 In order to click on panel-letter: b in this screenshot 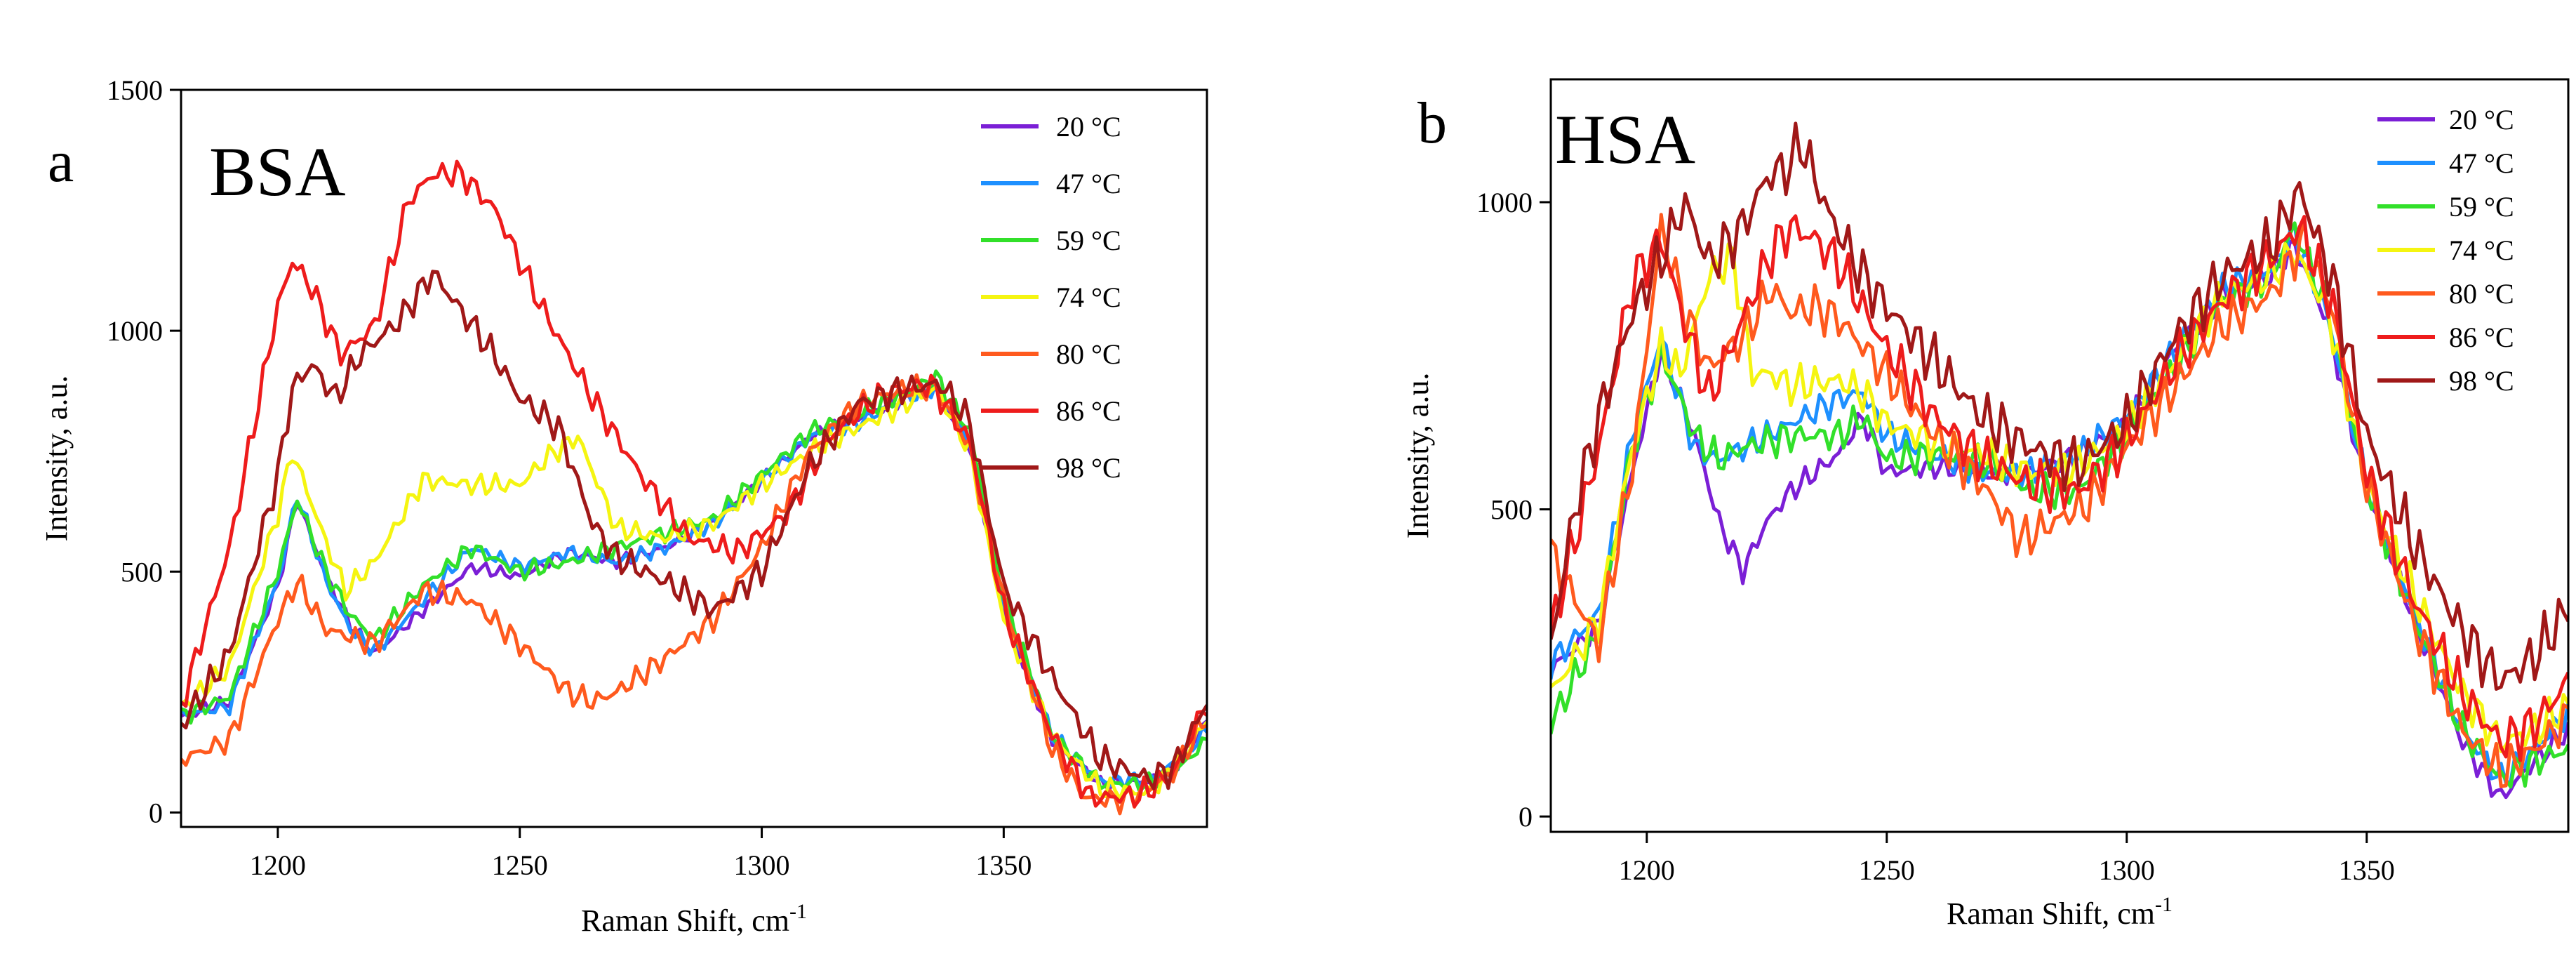, I will do `click(1432, 124)`.